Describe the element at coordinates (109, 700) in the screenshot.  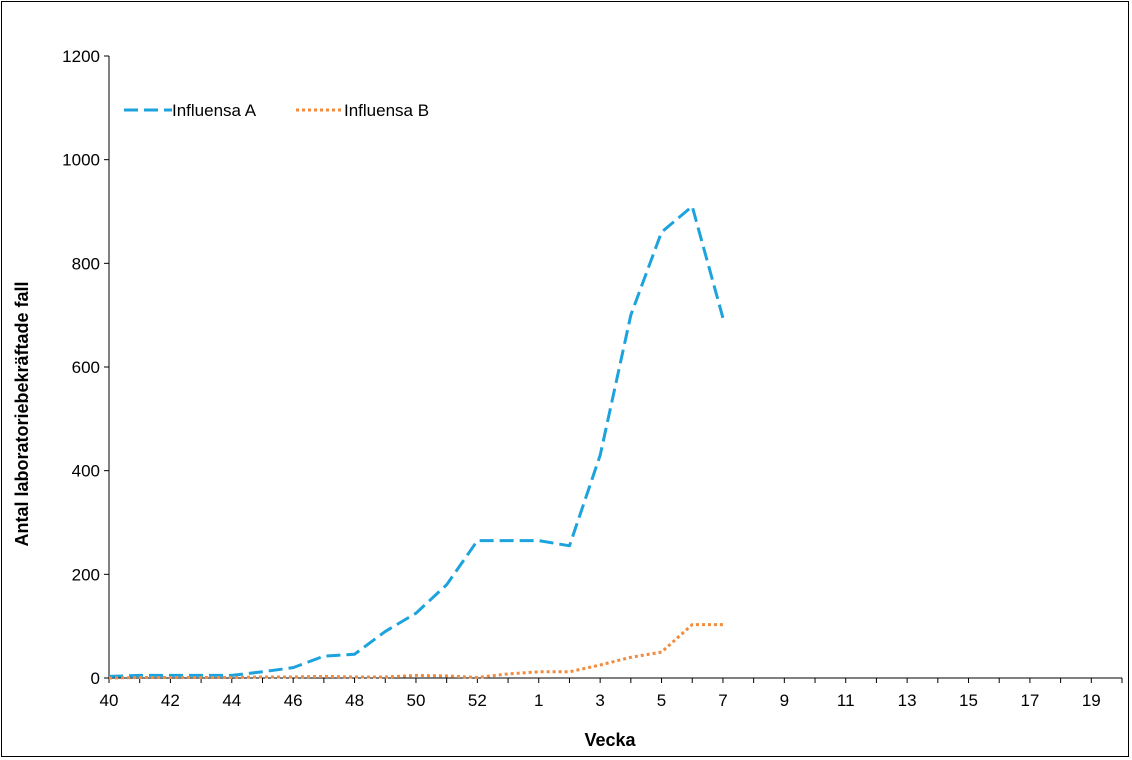
I see `x-tick-label: 40` at that location.